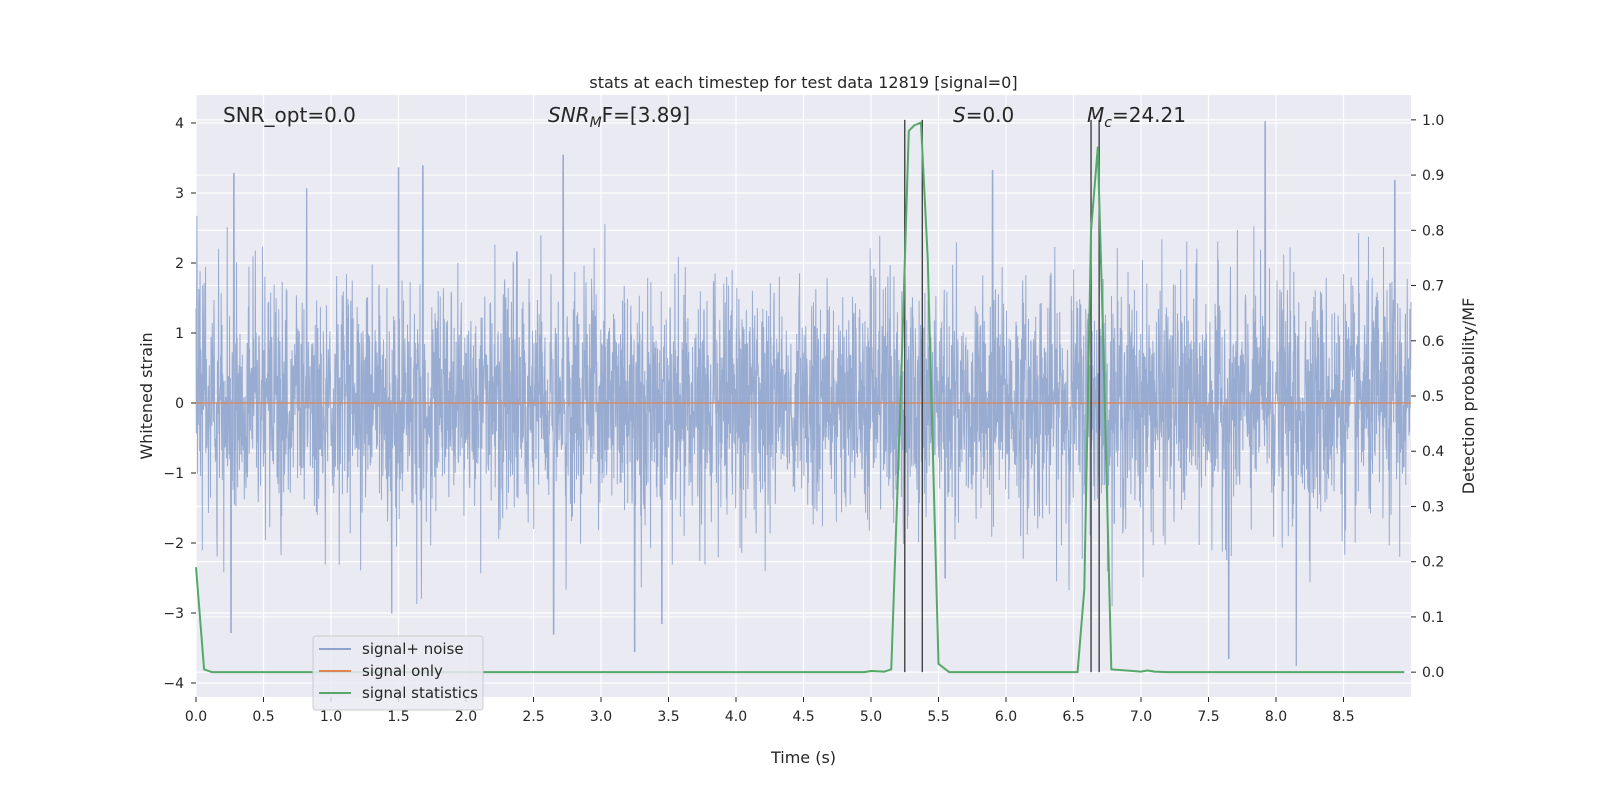  What do you see at coordinates (466, 717) in the screenshot?
I see `x-tick-label-4: 2.0` at bounding box center [466, 717].